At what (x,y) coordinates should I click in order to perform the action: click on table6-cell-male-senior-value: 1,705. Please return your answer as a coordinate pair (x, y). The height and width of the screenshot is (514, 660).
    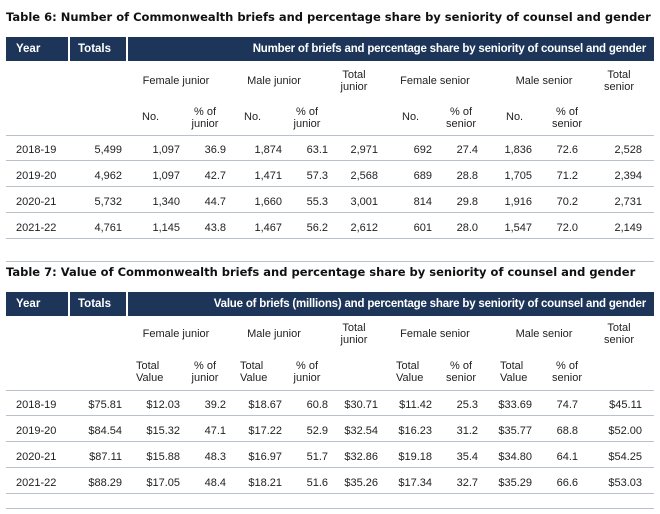
    Looking at the image, I should click on (518, 176).